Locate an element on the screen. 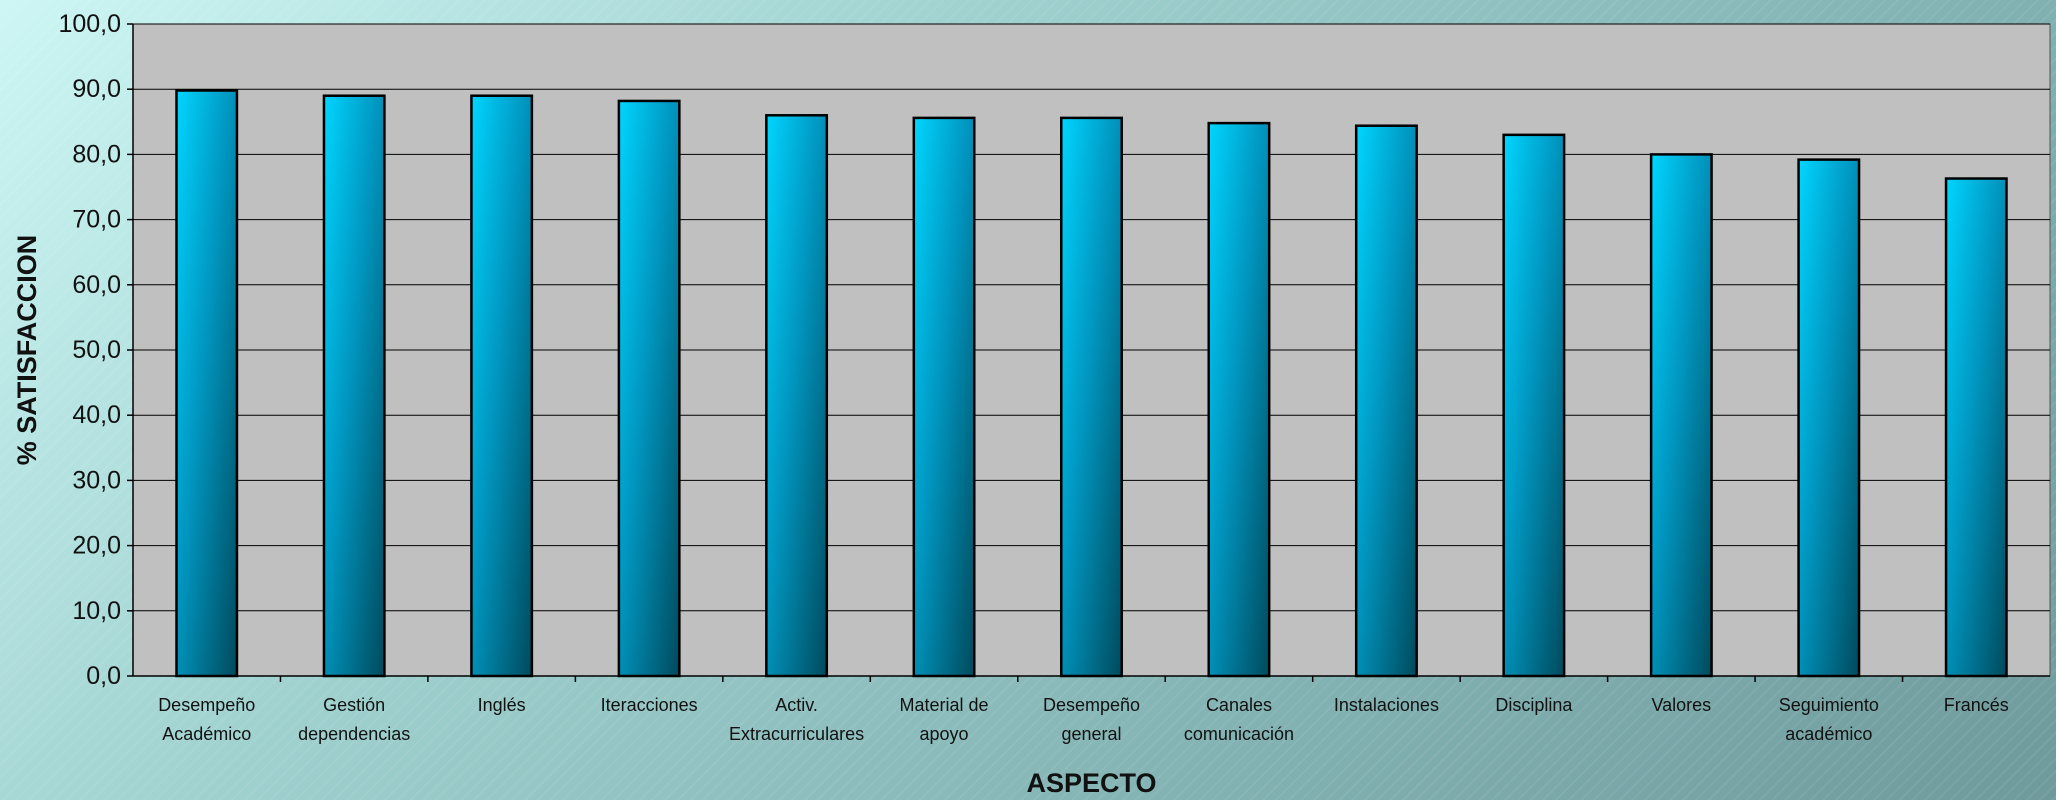  y-tick-label: 50,0 is located at coordinates (96, 350).